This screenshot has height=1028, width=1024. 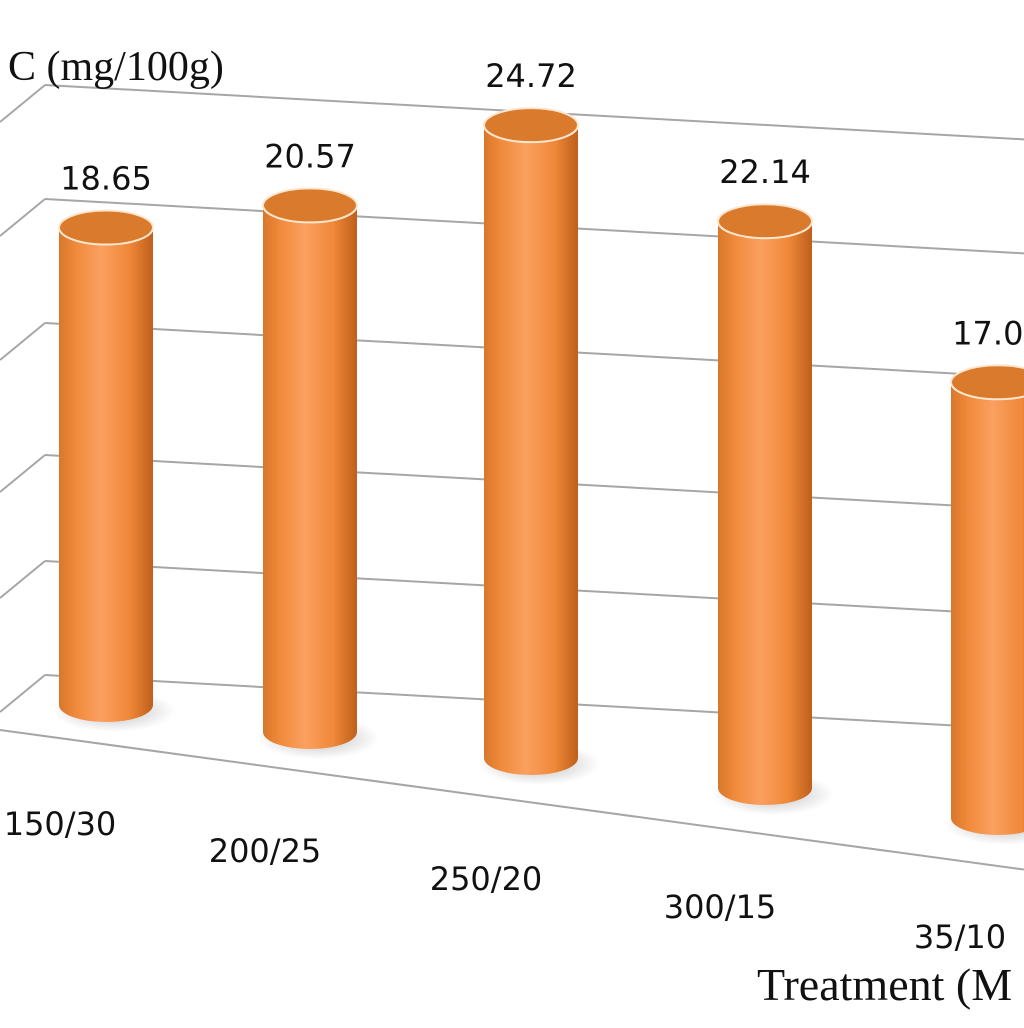 What do you see at coordinates (116, 67) in the screenshot?
I see `y-axis-title: C (mg/100g)` at bounding box center [116, 67].